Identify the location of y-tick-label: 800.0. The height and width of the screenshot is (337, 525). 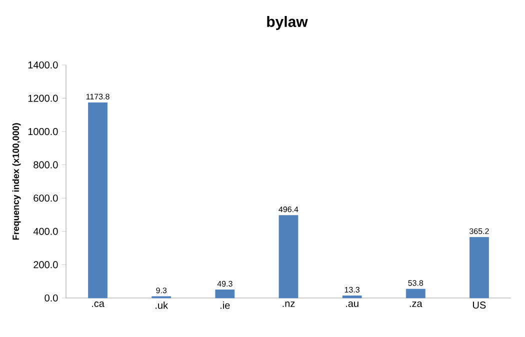
(46, 164).